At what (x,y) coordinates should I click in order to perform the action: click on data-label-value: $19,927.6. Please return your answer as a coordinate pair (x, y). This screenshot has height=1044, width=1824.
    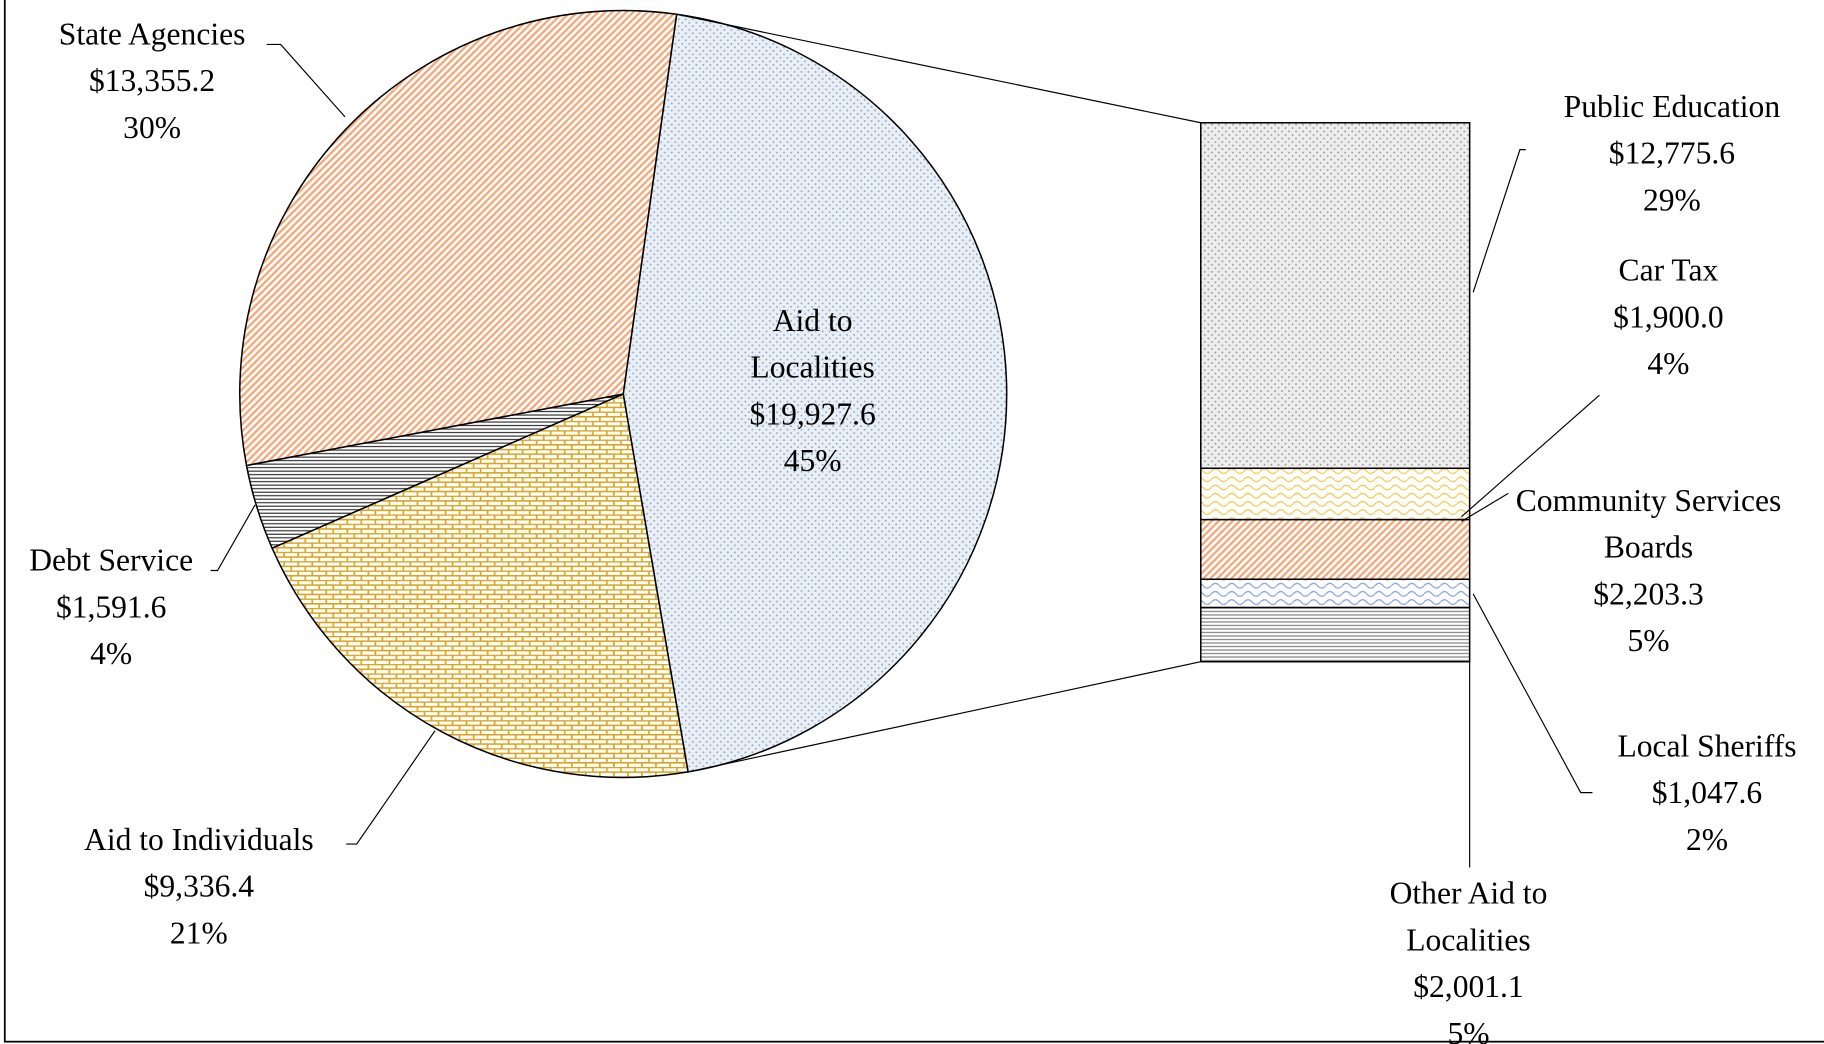
    Looking at the image, I should click on (813, 413).